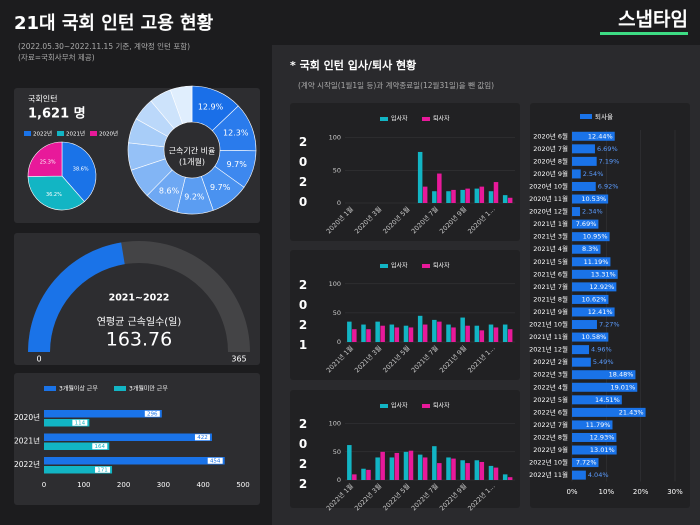  Describe the element at coordinates (550, 173) in the screenshot. I see `y-tick-label: 2020년 9월` at that location.